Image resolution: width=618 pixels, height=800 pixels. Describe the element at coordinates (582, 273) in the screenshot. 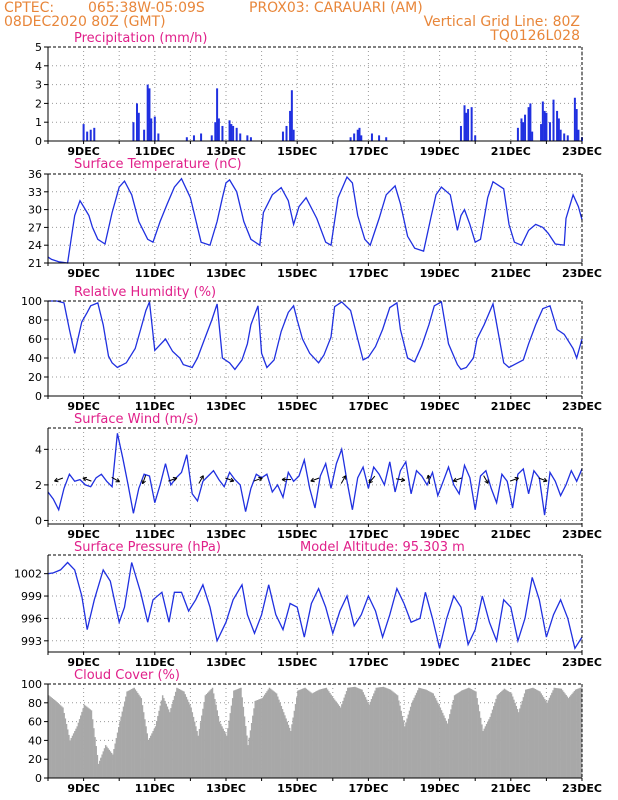

I see `x-tick-label: 23DEC` at that location.